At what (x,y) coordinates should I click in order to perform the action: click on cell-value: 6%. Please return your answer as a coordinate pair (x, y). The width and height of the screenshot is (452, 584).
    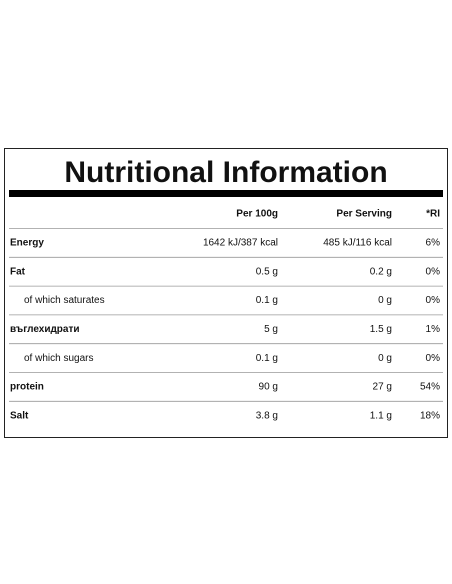
    Looking at the image, I should click on (433, 243).